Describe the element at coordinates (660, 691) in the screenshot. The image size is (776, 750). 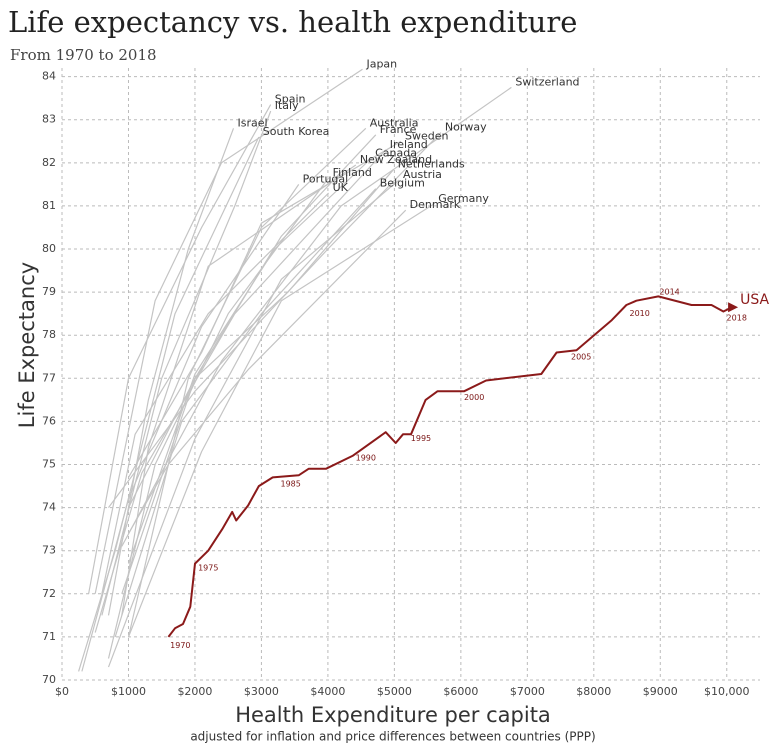
I see `x-tick-label: $9000` at that location.